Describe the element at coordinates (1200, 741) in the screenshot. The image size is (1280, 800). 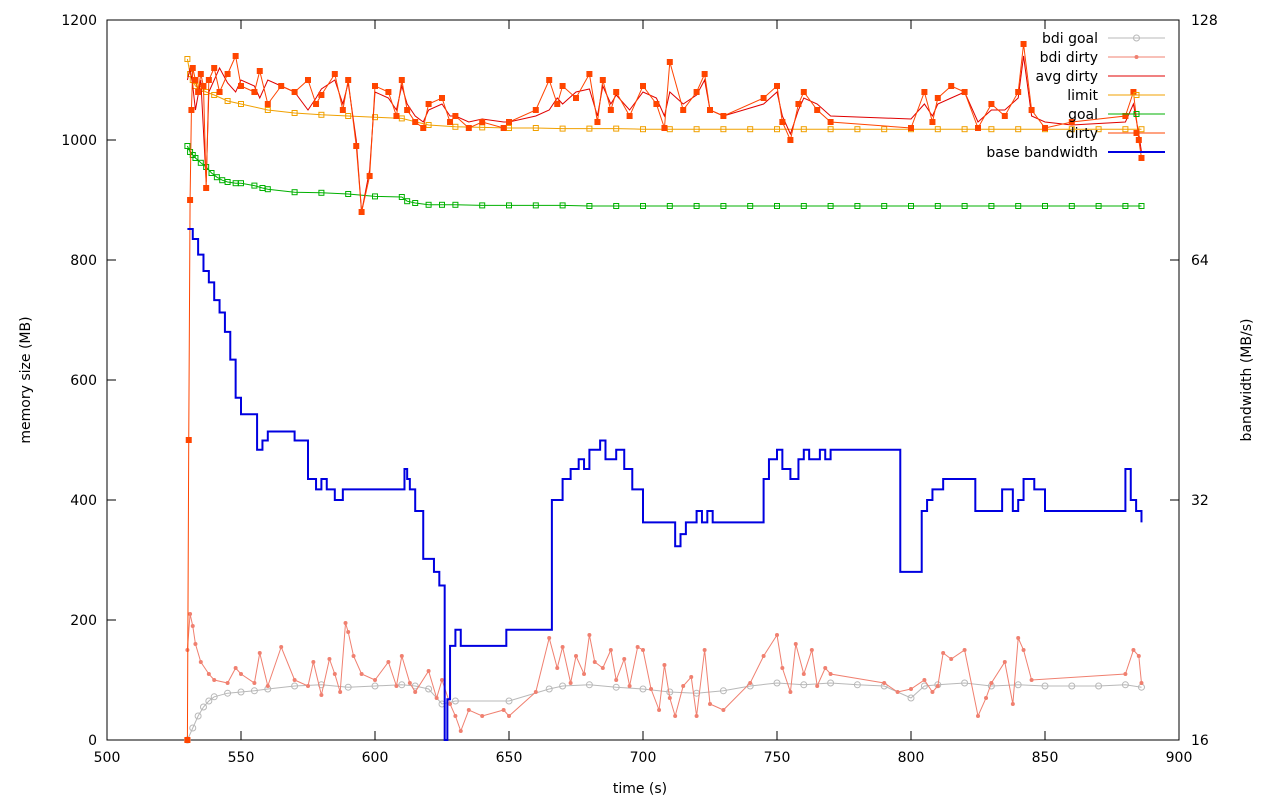
I see `y2-tick-label: 16` at that location.